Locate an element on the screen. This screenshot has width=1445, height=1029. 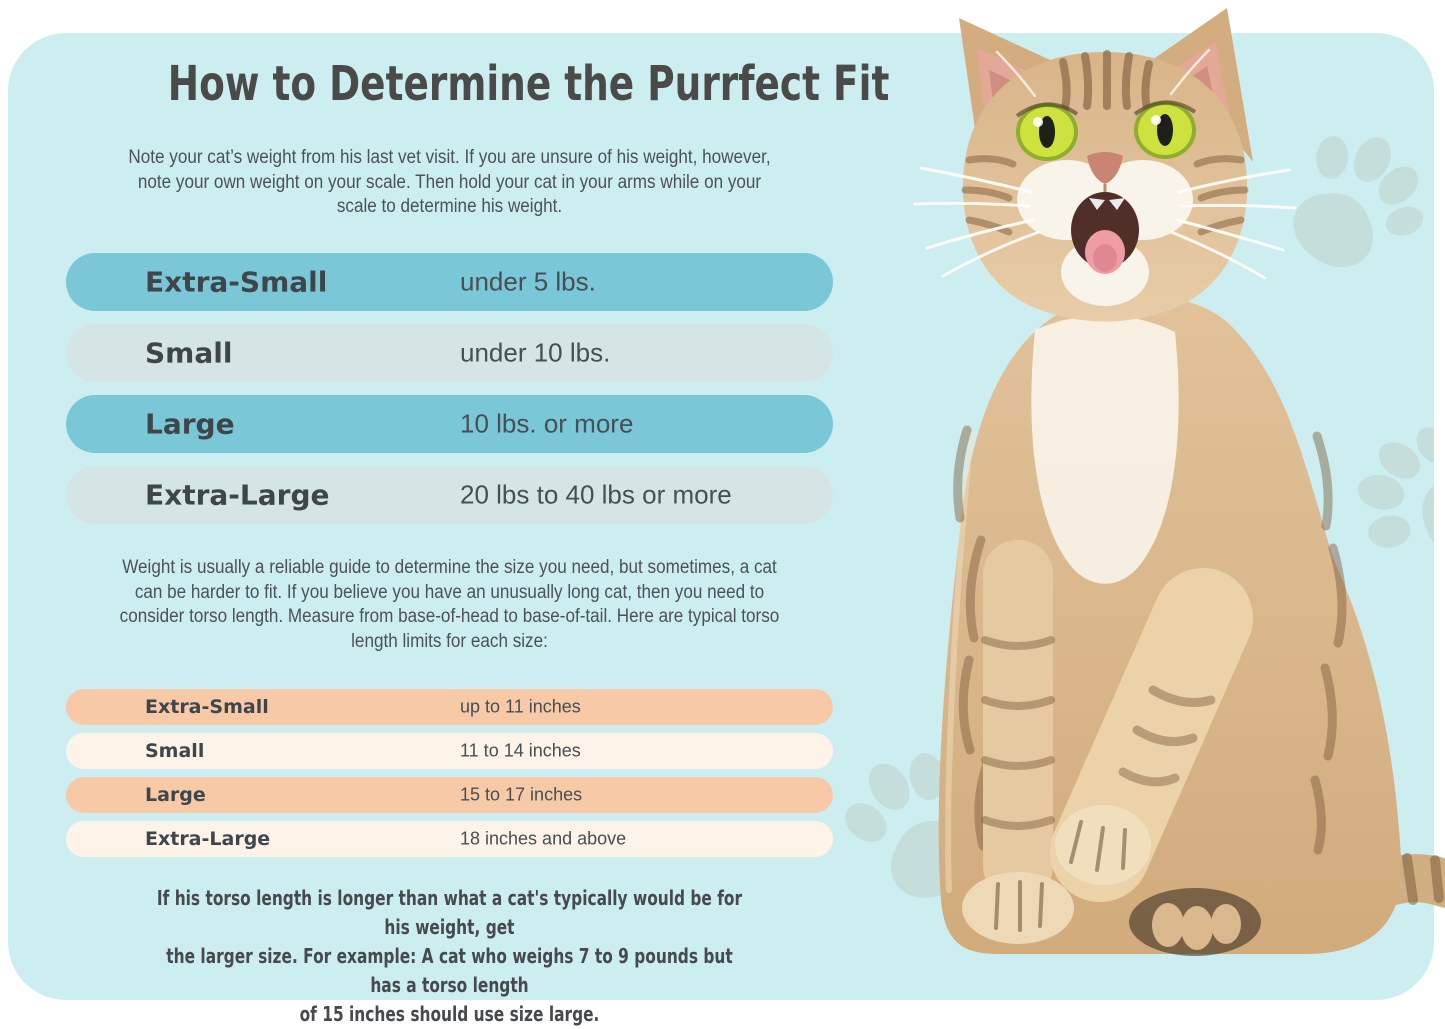
size-value: 18 inches and above is located at coordinates (543, 838).